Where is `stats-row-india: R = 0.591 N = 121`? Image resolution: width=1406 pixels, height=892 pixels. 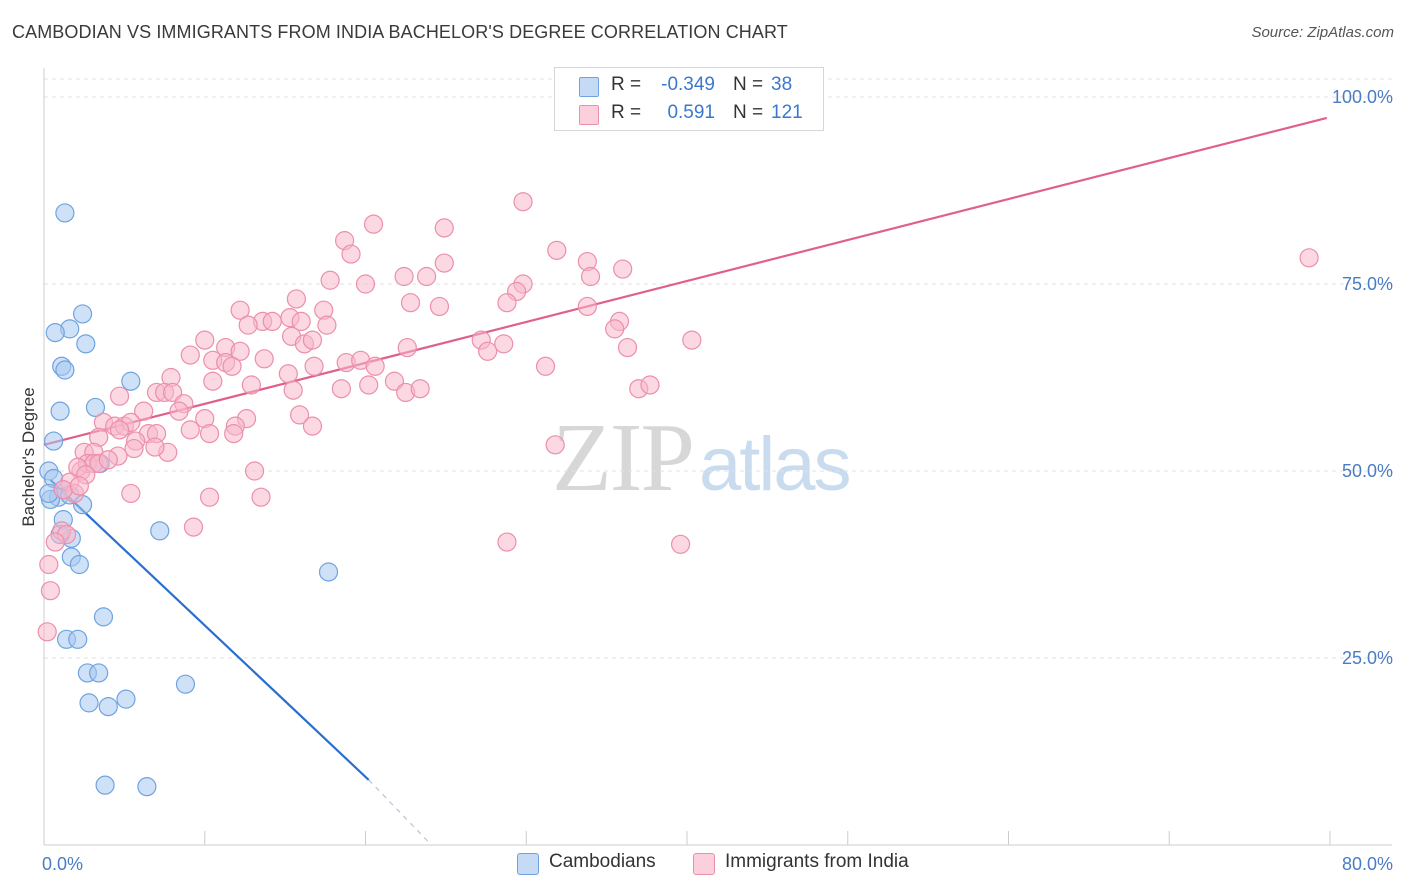
stats-row-india: R = 0.591 N = 121 is located at coordinates (689, 115).